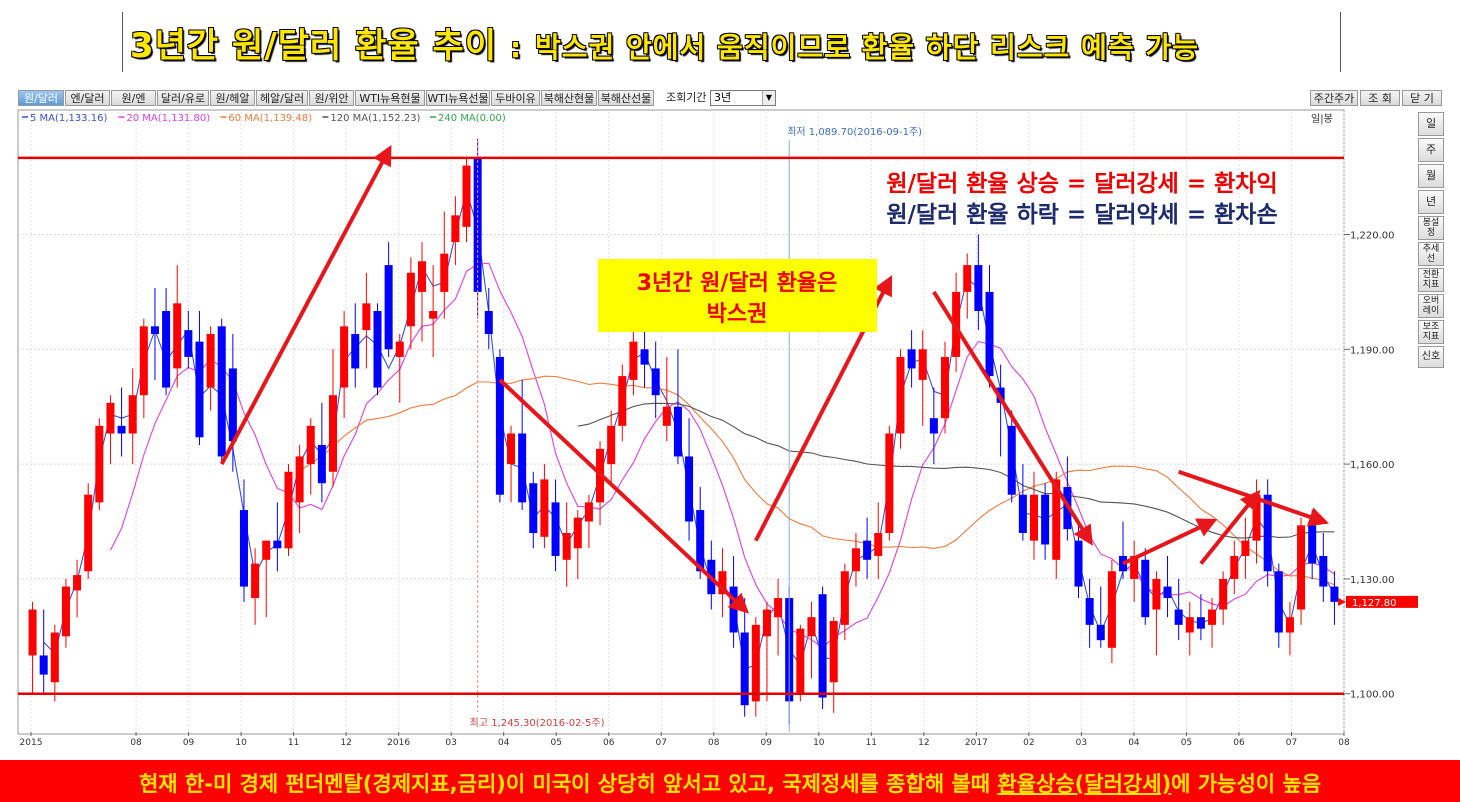  Describe the element at coordinates (515, 98) in the screenshot. I see `tab-dubai: 두바이유` at that location.